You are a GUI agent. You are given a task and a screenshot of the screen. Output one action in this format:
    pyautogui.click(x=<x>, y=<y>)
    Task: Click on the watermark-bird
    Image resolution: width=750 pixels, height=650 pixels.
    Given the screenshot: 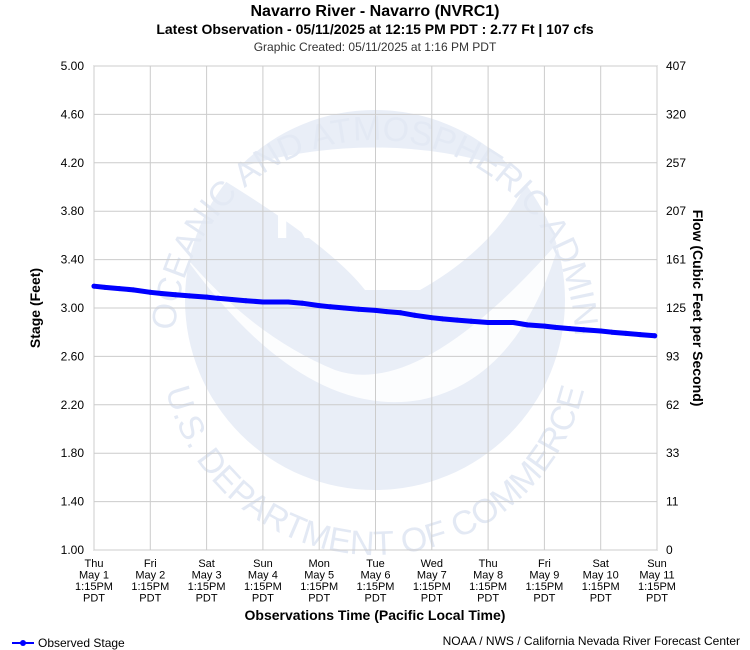 What is the action you would take?
    pyautogui.click(x=372, y=218)
    